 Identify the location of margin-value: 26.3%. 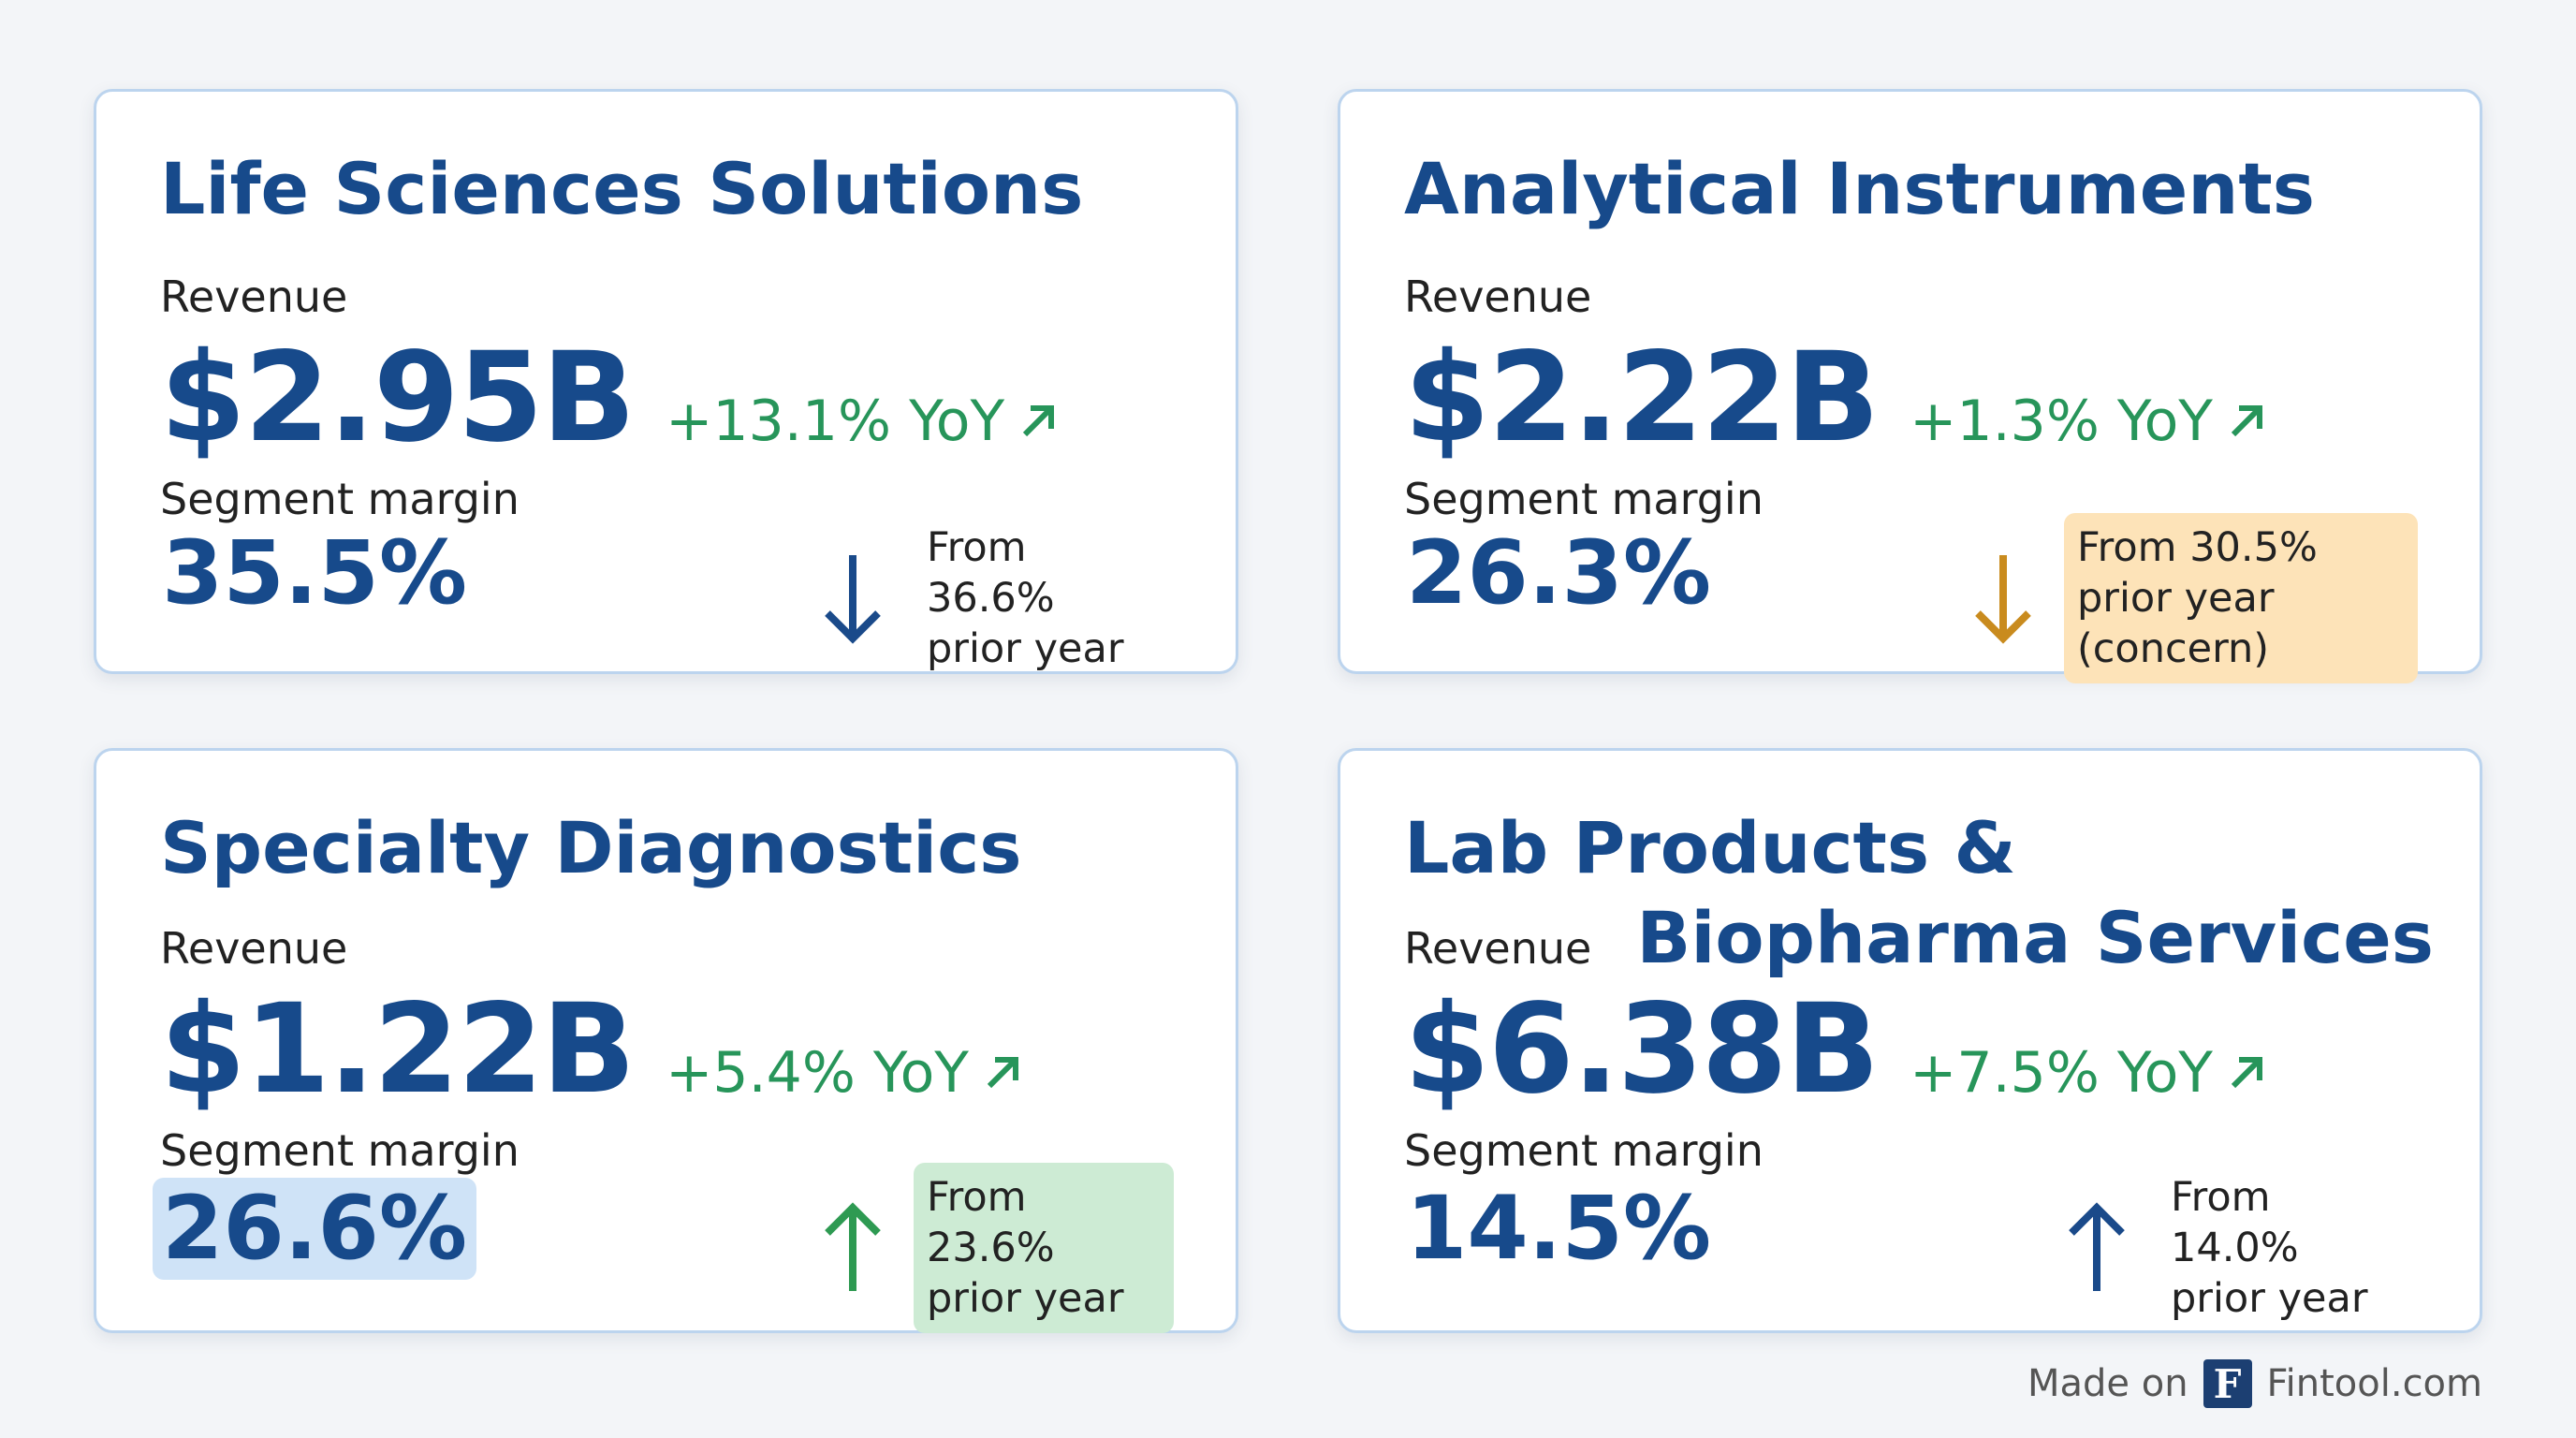
(1559, 573).